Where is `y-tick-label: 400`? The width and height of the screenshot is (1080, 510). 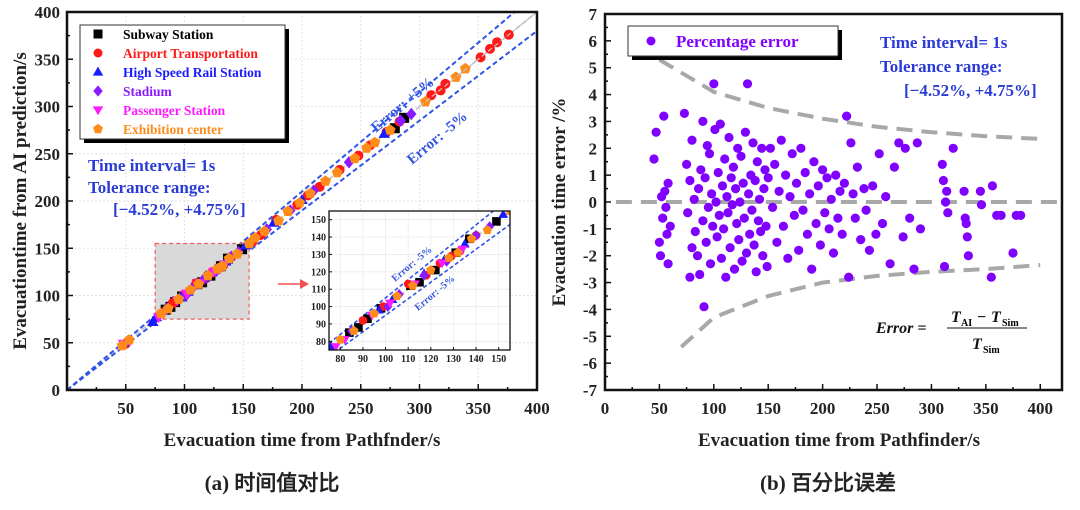 y-tick-label: 400 is located at coordinates (48, 12).